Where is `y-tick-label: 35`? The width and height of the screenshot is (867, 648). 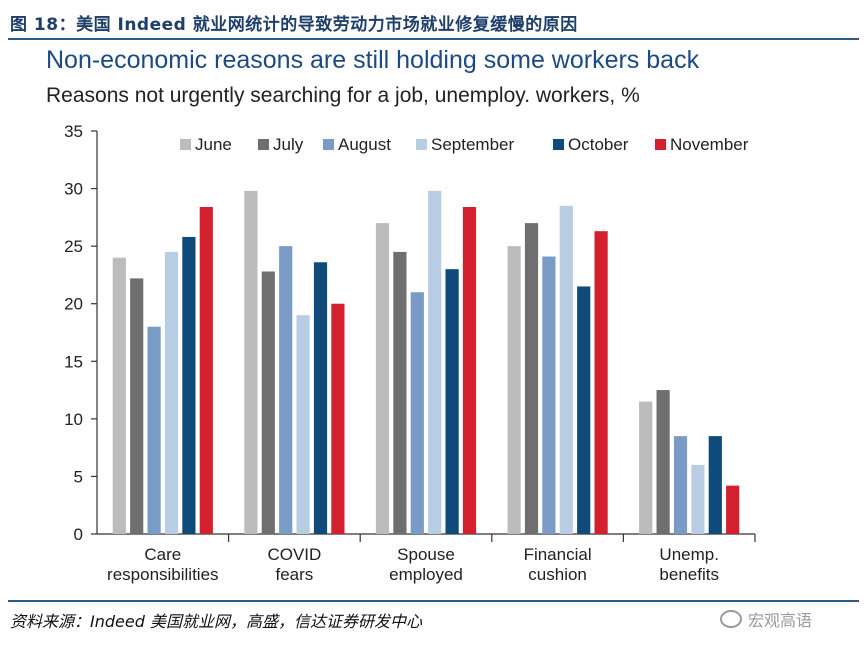
y-tick-label: 35 is located at coordinates (73, 131).